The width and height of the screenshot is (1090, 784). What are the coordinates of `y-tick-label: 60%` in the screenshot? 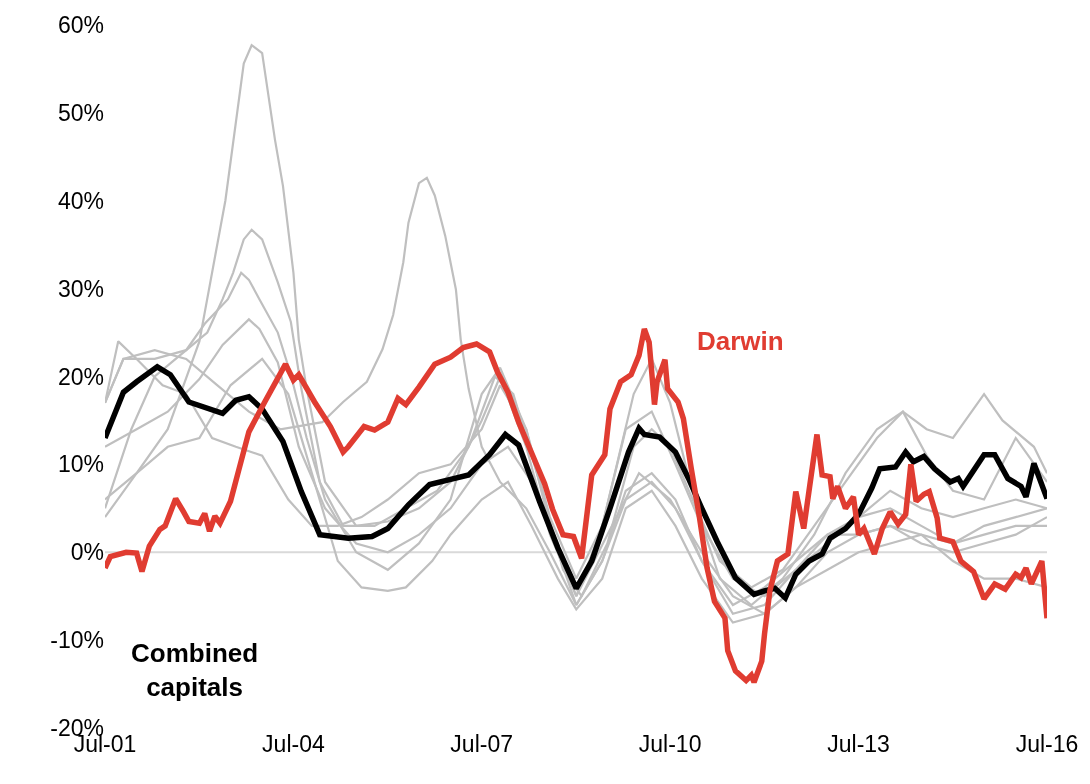 It's located at (80, 25).